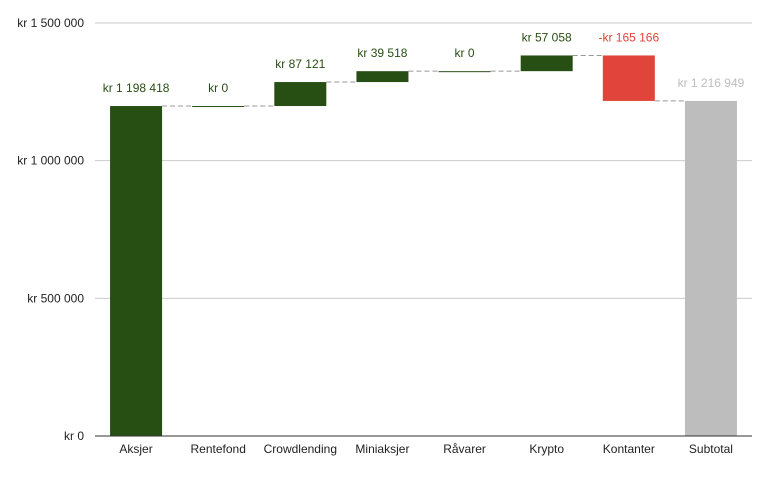 The image size is (772, 478). What do you see at coordinates (546, 63) in the screenshot?
I see `bar-krypto` at bounding box center [546, 63].